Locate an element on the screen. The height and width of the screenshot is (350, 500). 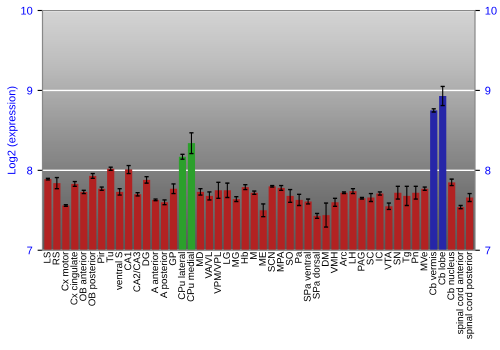
x-tick-label: LS is located at coordinates (47, 257).